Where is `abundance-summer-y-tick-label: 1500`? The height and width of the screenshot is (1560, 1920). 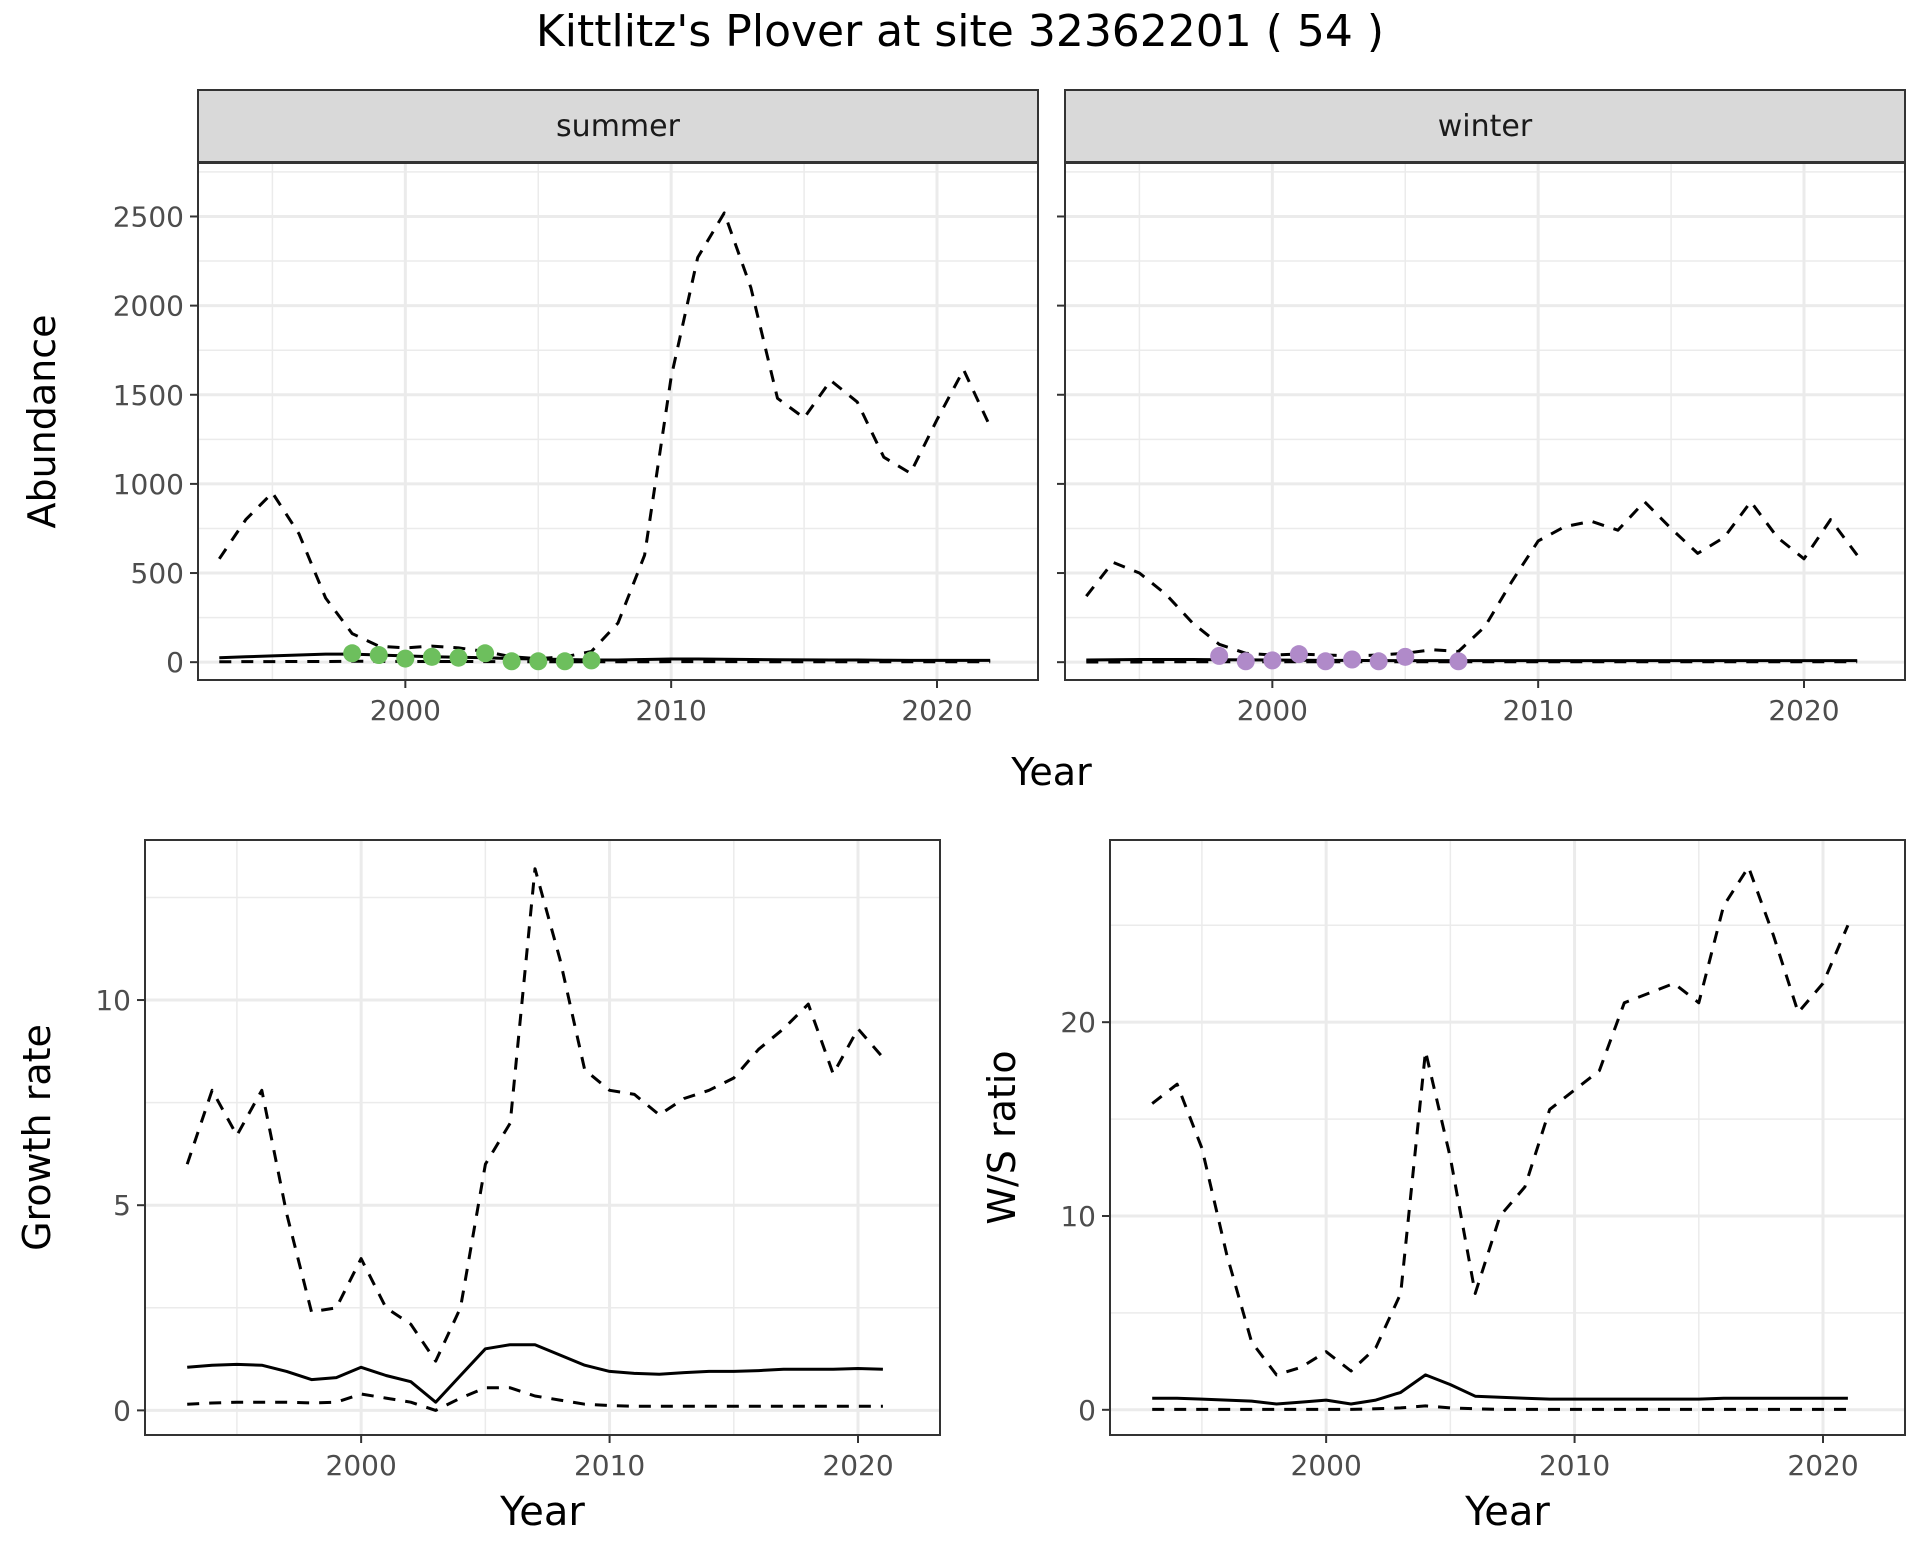 abundance-summer-y-tick-label: 1500 is located at coordinates (148, 395).